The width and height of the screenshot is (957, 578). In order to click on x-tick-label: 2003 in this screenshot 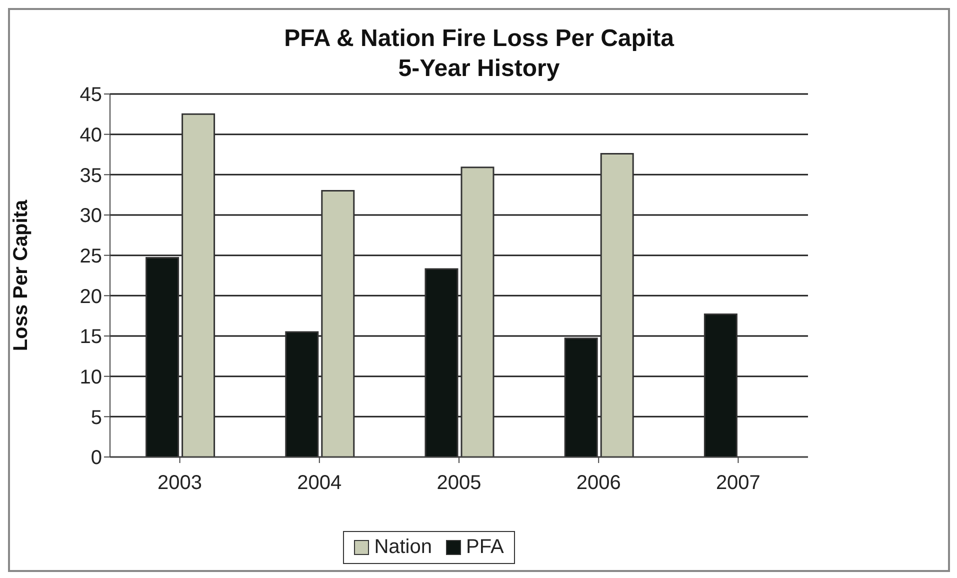, I will do `click(180, 483)`.